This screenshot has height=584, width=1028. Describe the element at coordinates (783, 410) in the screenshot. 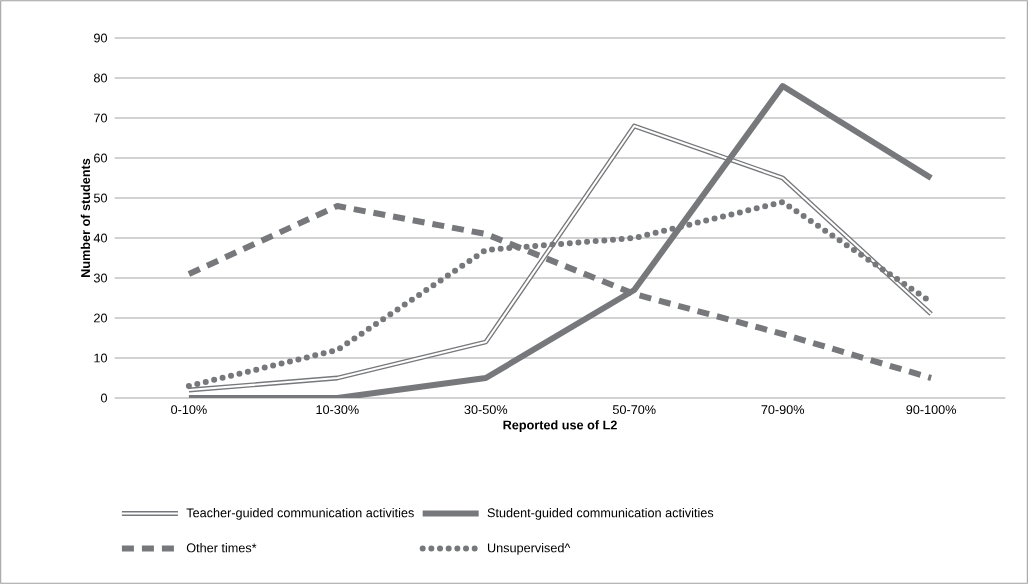

I see `x-tick-label: 70-90%` at that location.